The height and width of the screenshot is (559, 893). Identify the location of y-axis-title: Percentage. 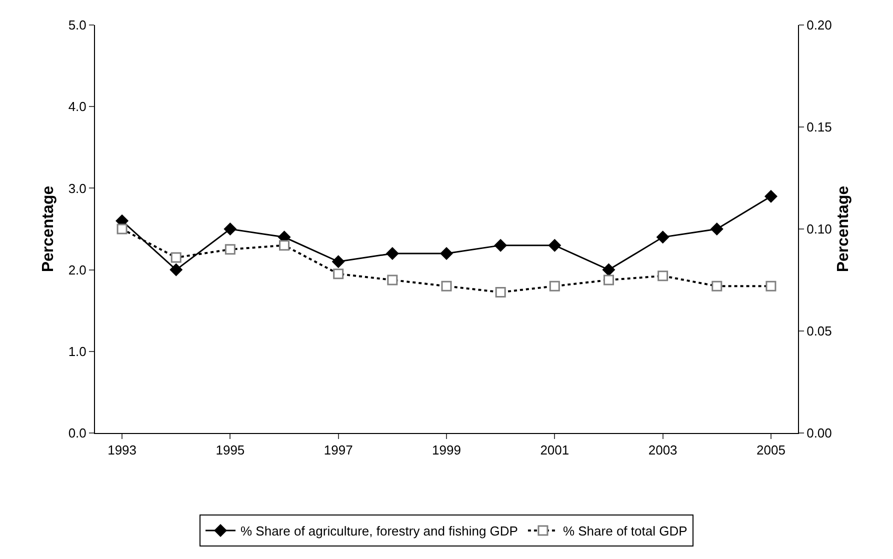
(48, 229).